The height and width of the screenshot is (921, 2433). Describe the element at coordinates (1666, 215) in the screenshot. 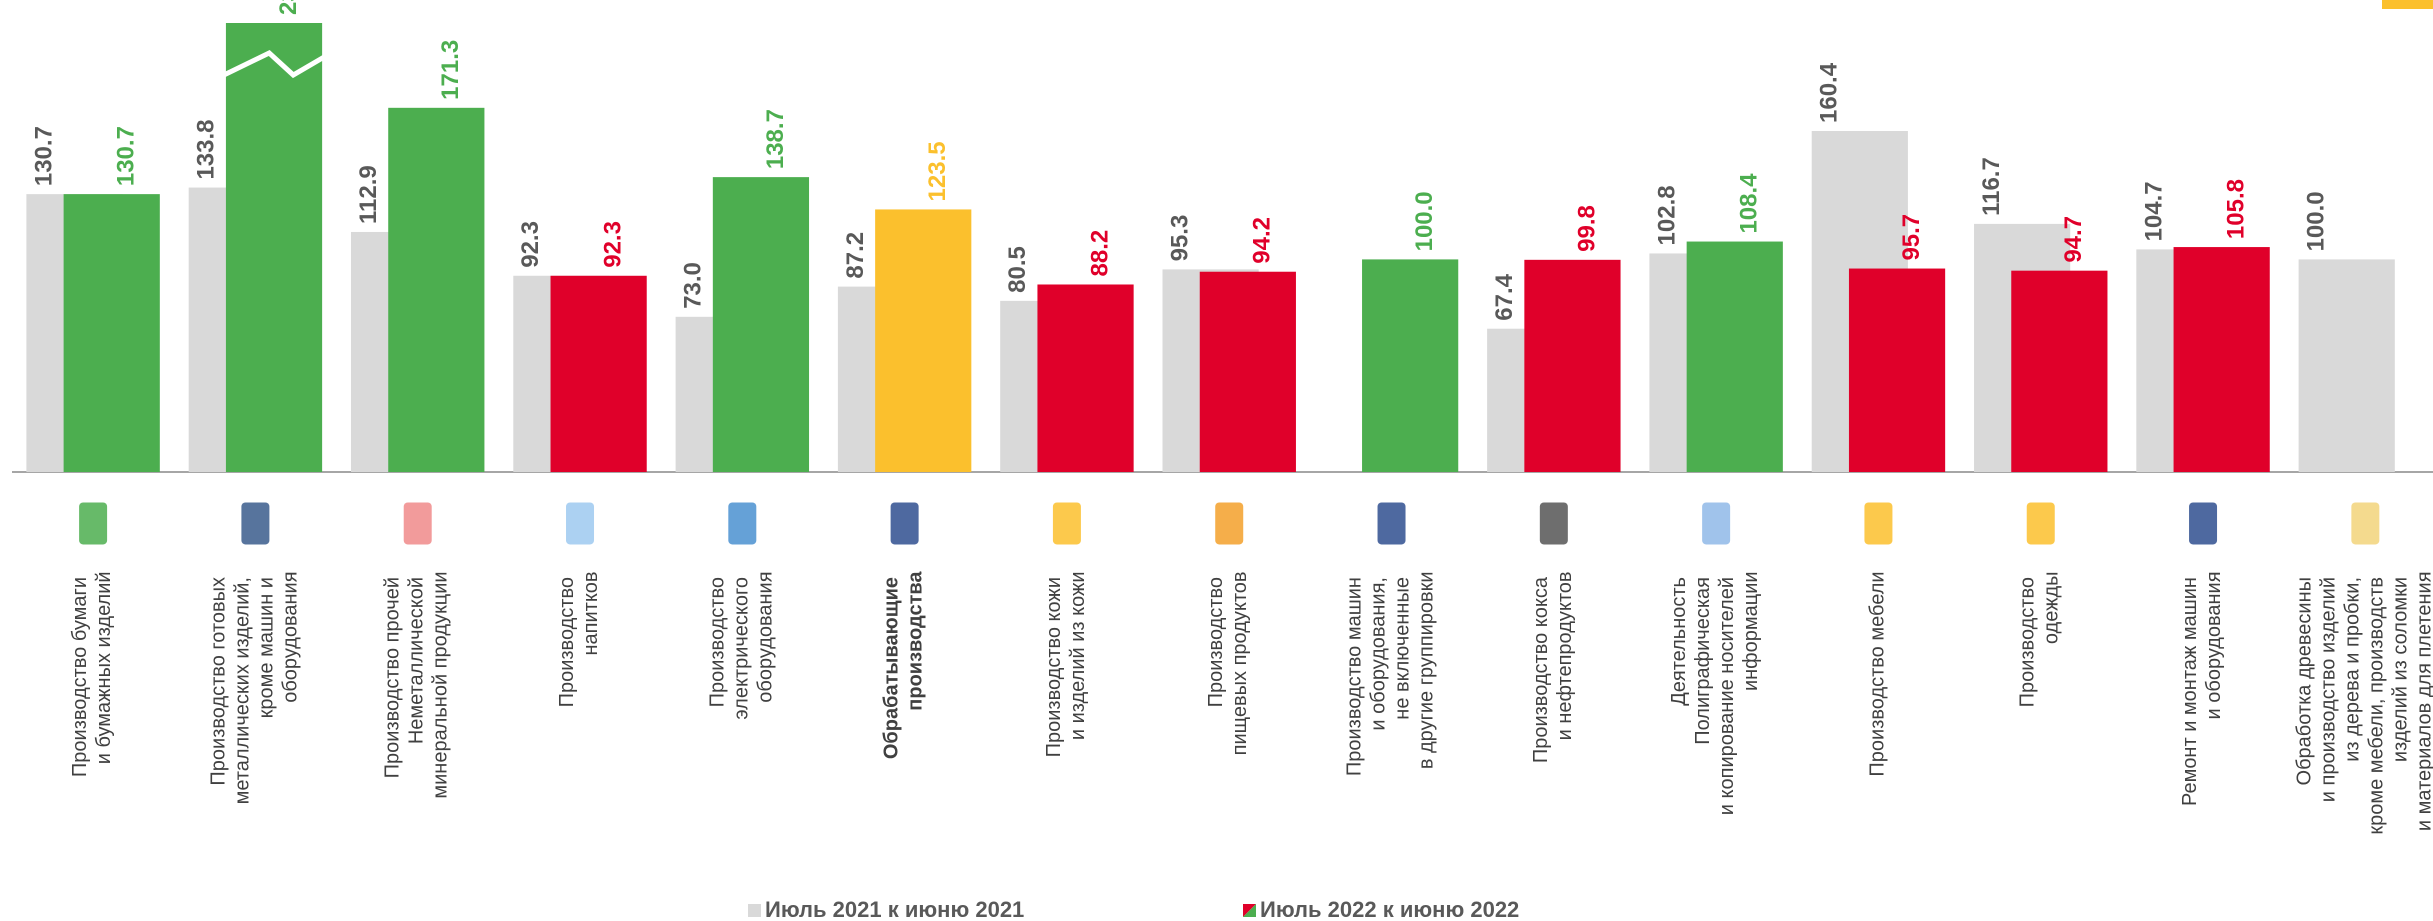

I see `value-label: 102.8` at that location.